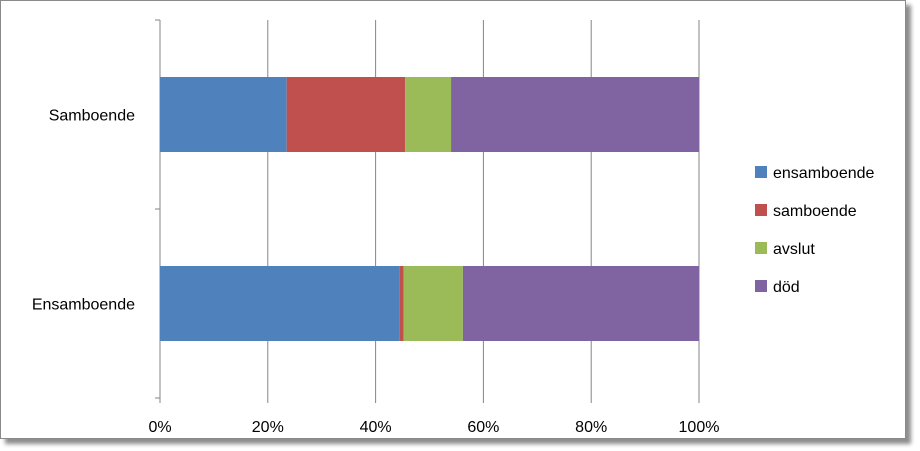 The width and height of the screenshot is (920, 451). Describe the element at coordinates (761, 248) in the screenshot. I see `legend-swatch-avslut` at that location.